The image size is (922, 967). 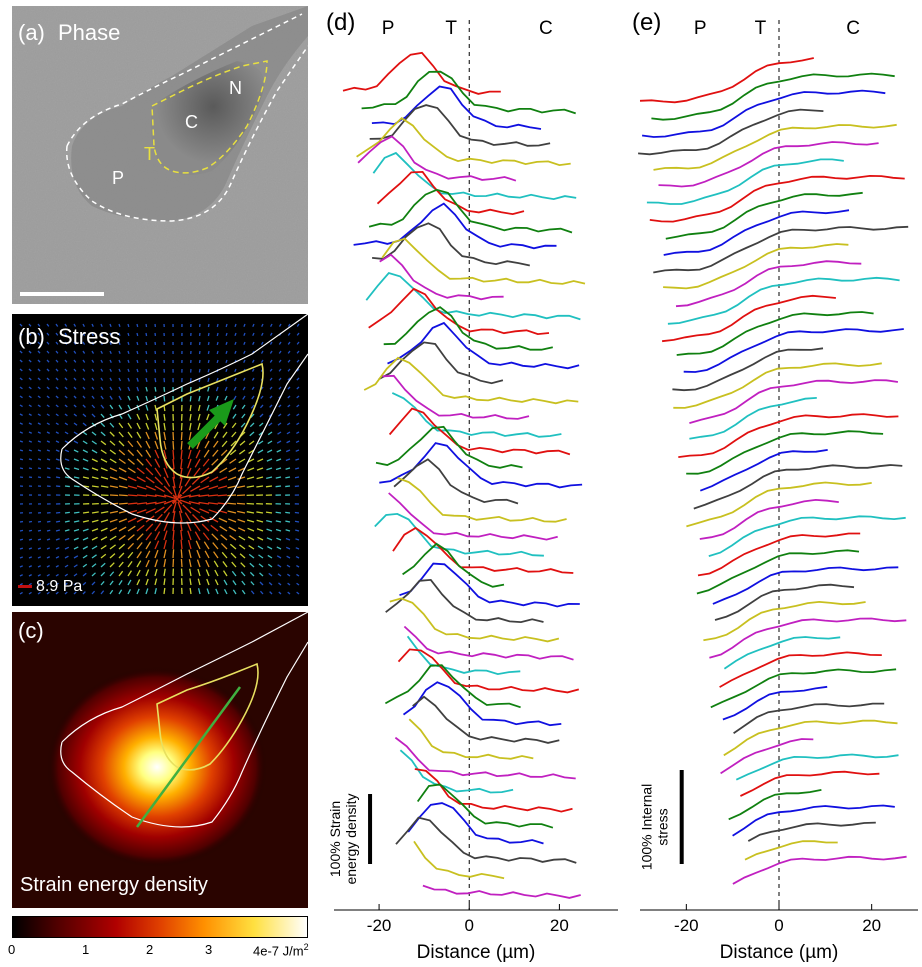 What do you see at coordinates (306, 947) in the screenshot?
I see `colorbar-unit-exp: 2` at bounding box center [306, 947].